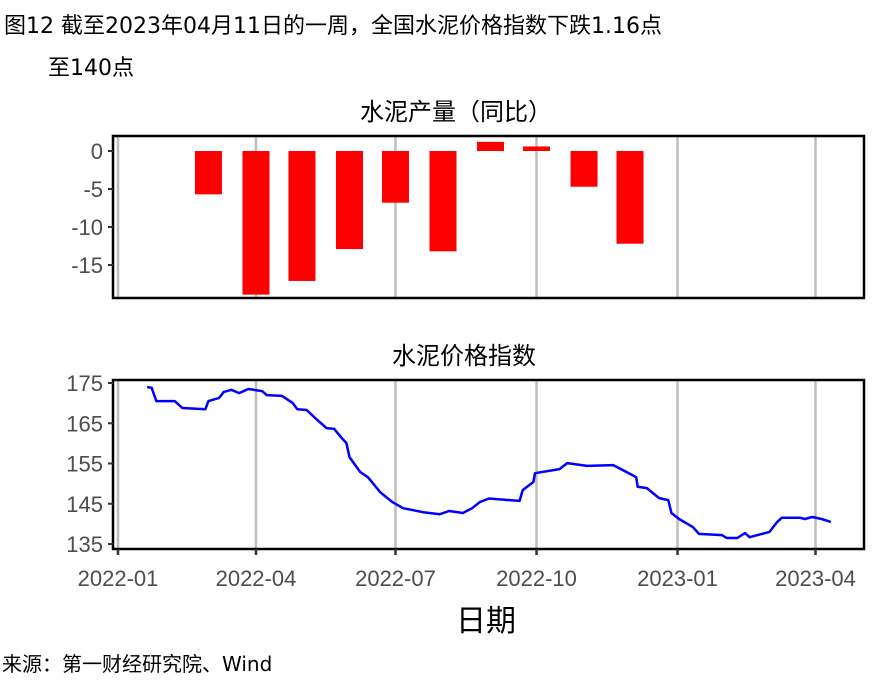 The height and width of the screenshot is (688, 885). Describe the element at coordinates (87, 265) in the screenshot. I see `y-tick-label: -15` at that location.